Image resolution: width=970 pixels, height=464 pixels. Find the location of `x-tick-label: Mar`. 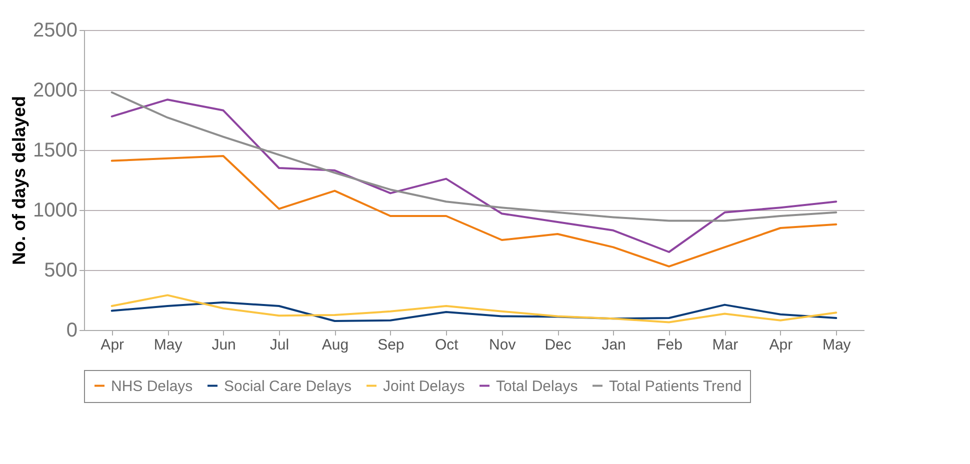

x-tick-label: Mar is located at coordinates (725, 345).